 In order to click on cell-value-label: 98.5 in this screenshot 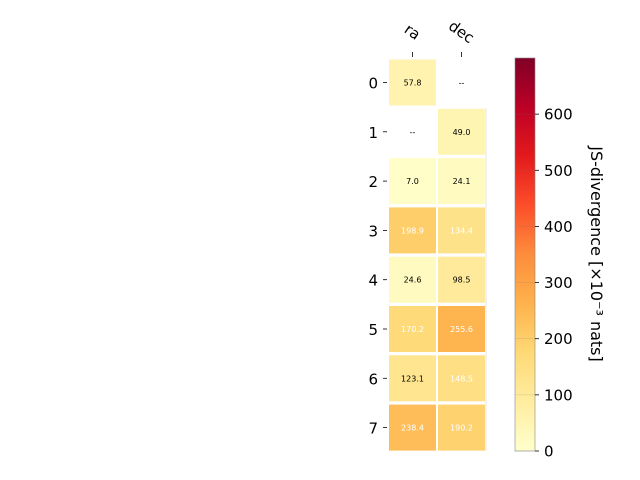, I will do `click(462, 280)`.